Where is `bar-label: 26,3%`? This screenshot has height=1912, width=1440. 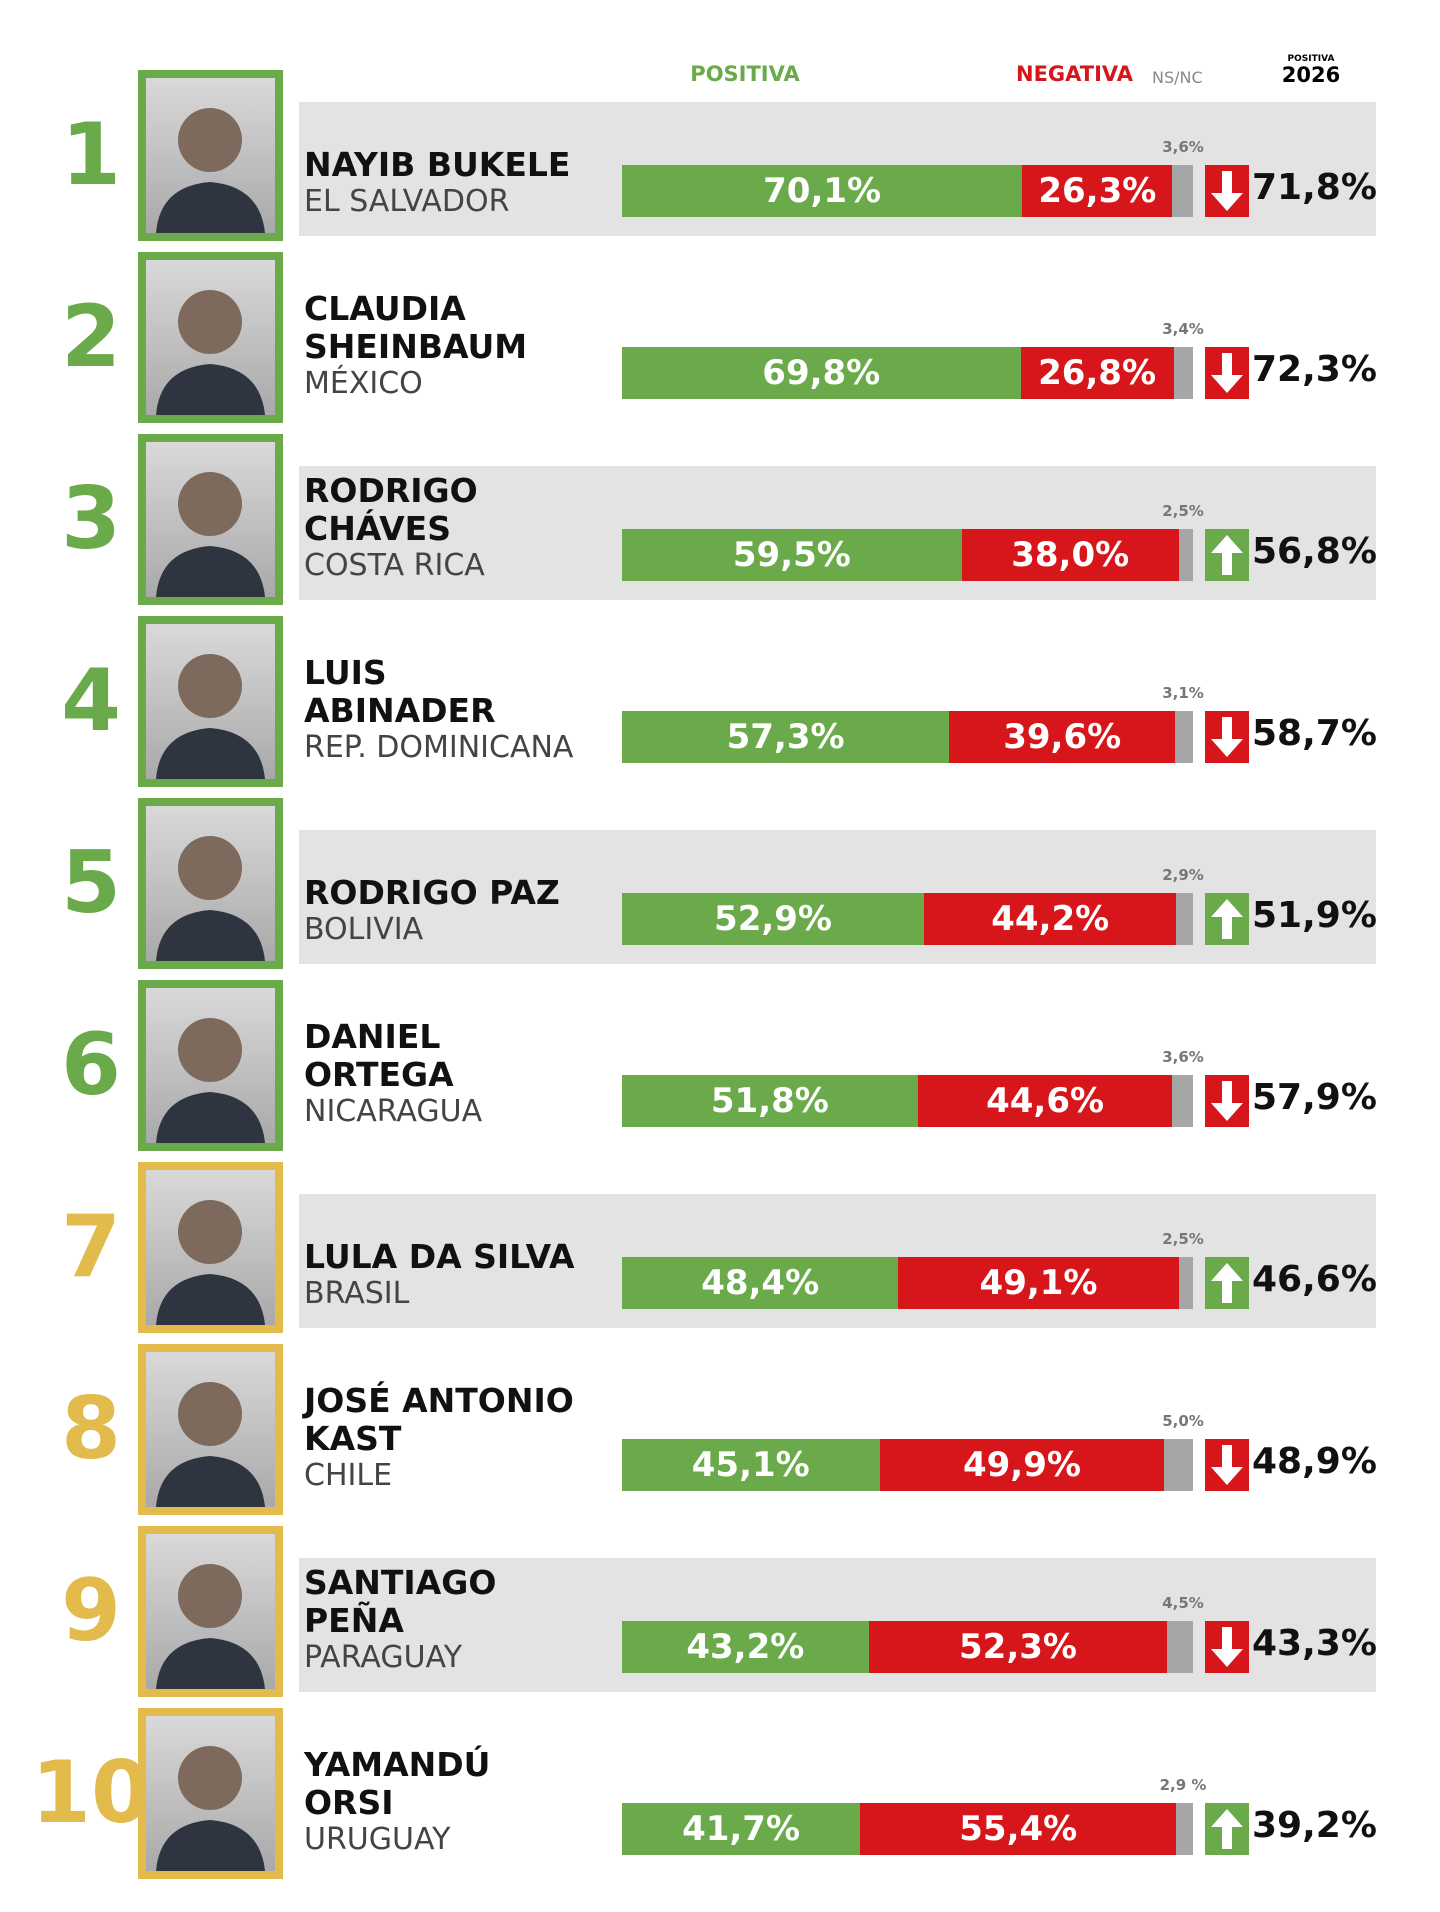 bar-label: 26,3% is located at coordinates (1097, 191).